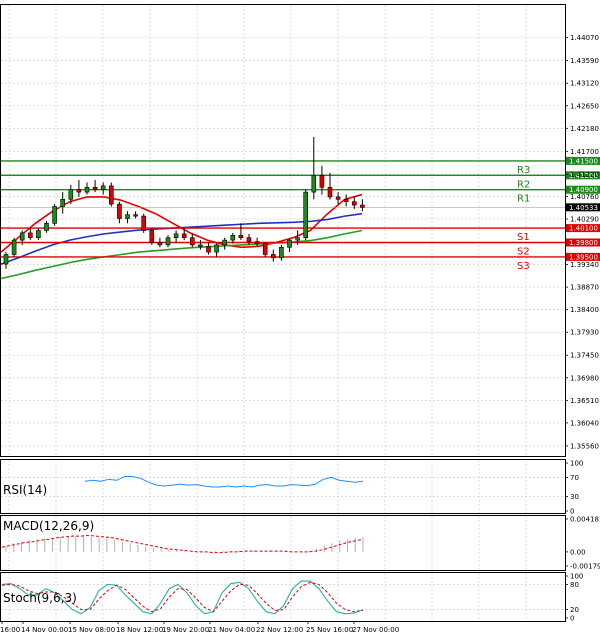  What do you see at coordinates (584, 84) in the screenshot?
I see `price-tick-label: 1.43120` at bounding box center [584, 84].